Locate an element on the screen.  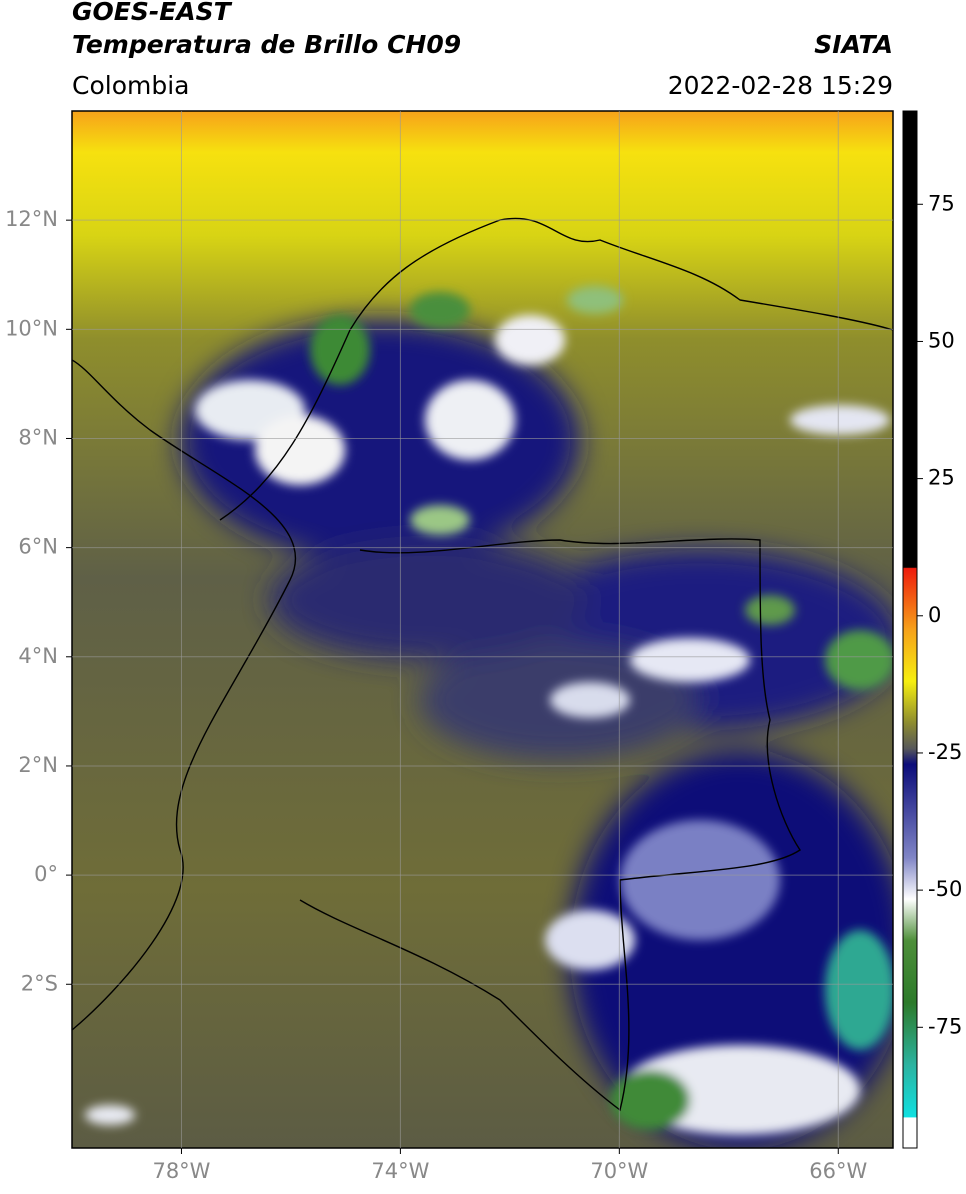
y-tick-label: 10°N is located at coordinates (31, 328).